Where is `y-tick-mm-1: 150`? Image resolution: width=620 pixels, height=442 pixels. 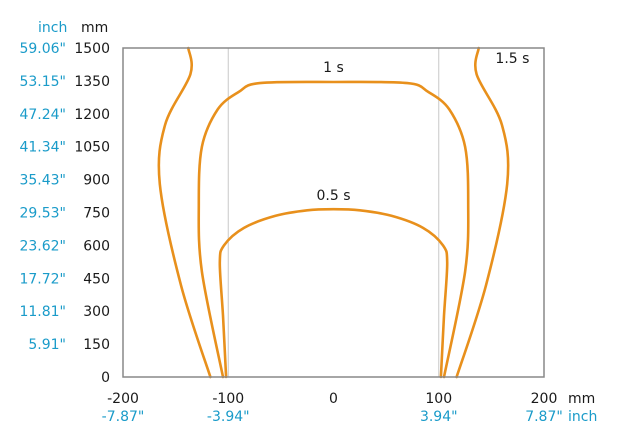 y-tick-mm-1: 150 is located at coordinates (96, 345).